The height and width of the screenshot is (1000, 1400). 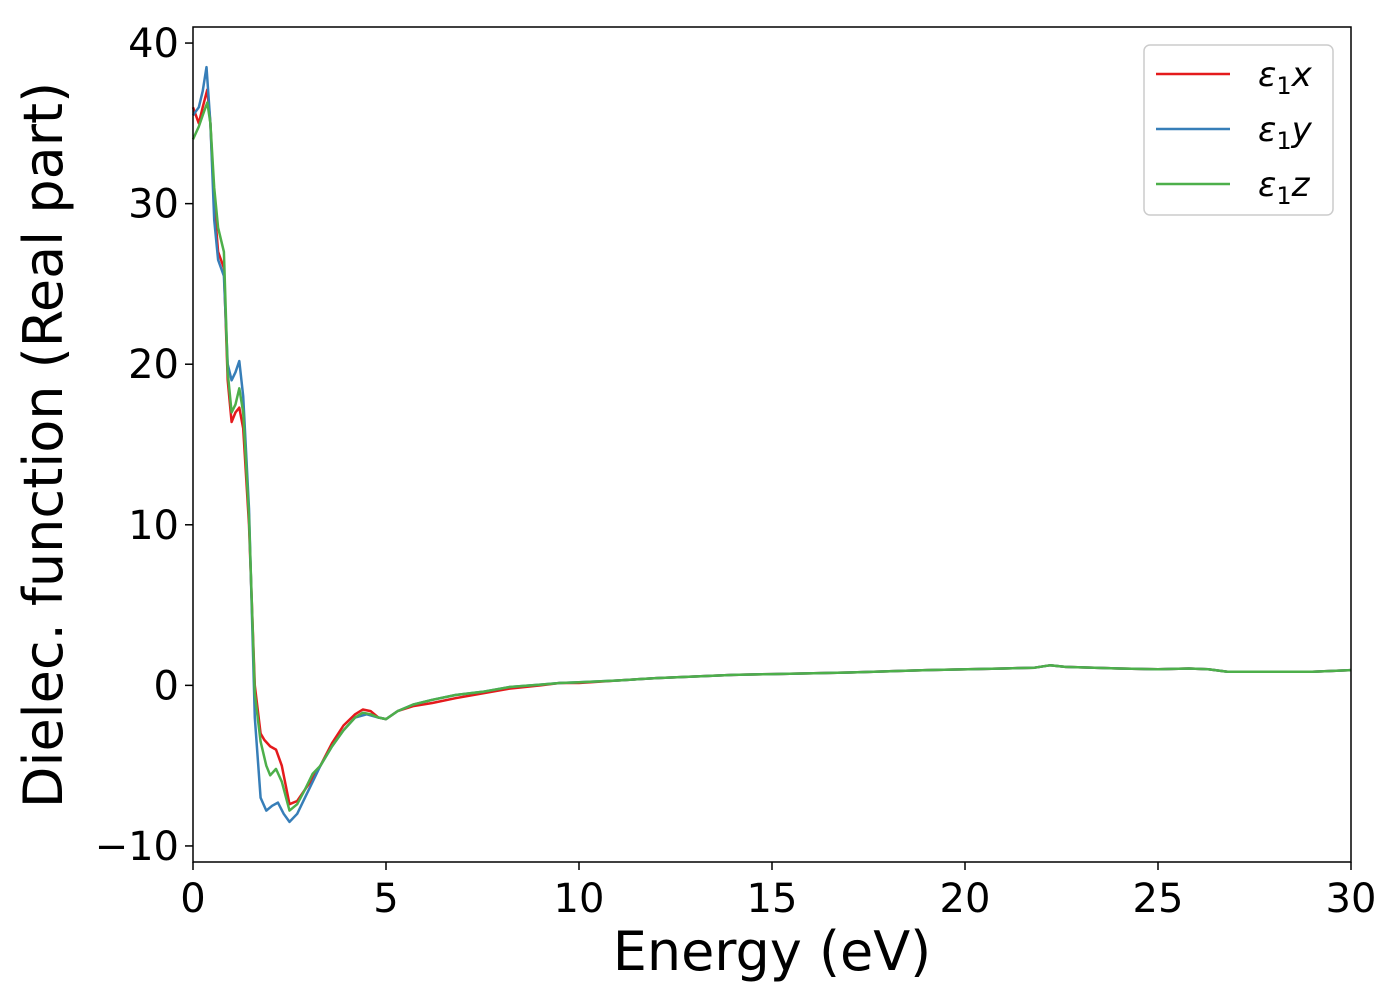 I want to click on x-tick-label: 30, so click(x=1351, y=899).